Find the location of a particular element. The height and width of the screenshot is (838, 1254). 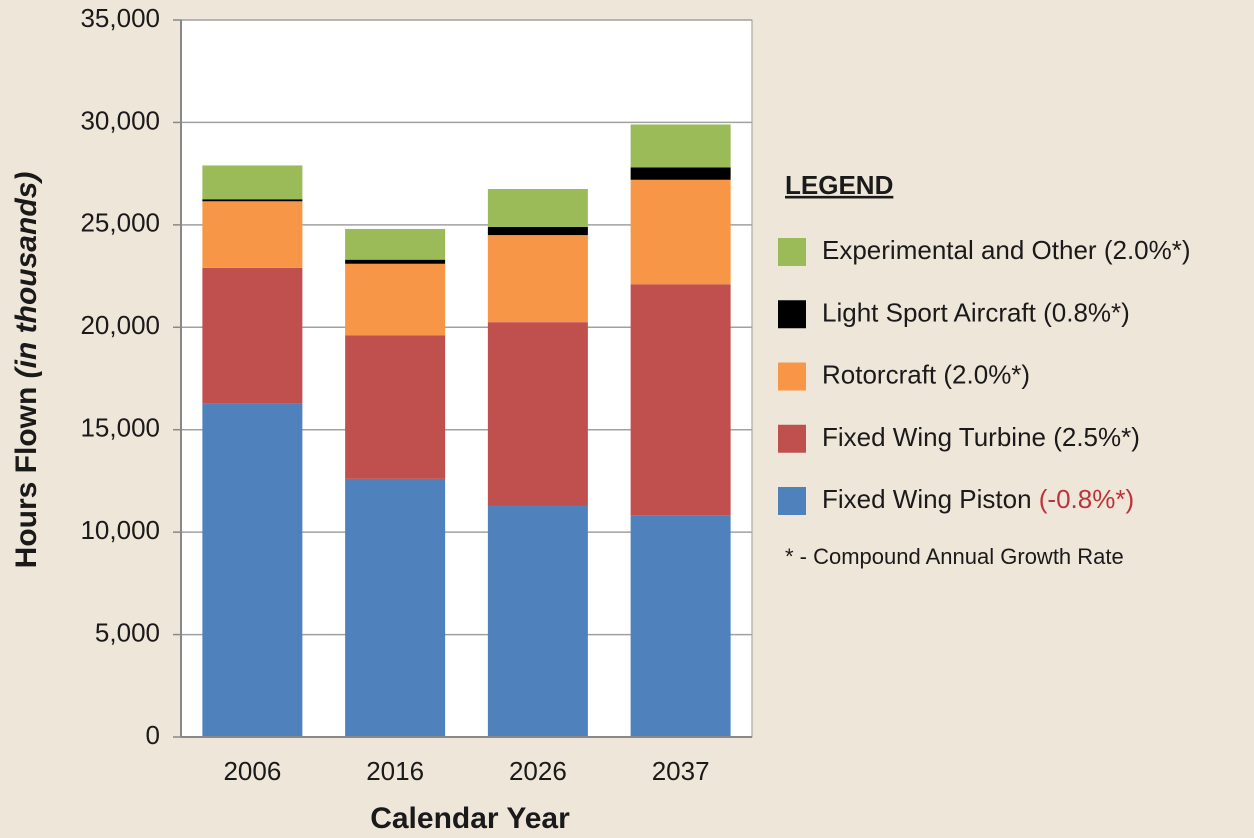

x-tick-label: 2006 is located at coordinates (252, 771).